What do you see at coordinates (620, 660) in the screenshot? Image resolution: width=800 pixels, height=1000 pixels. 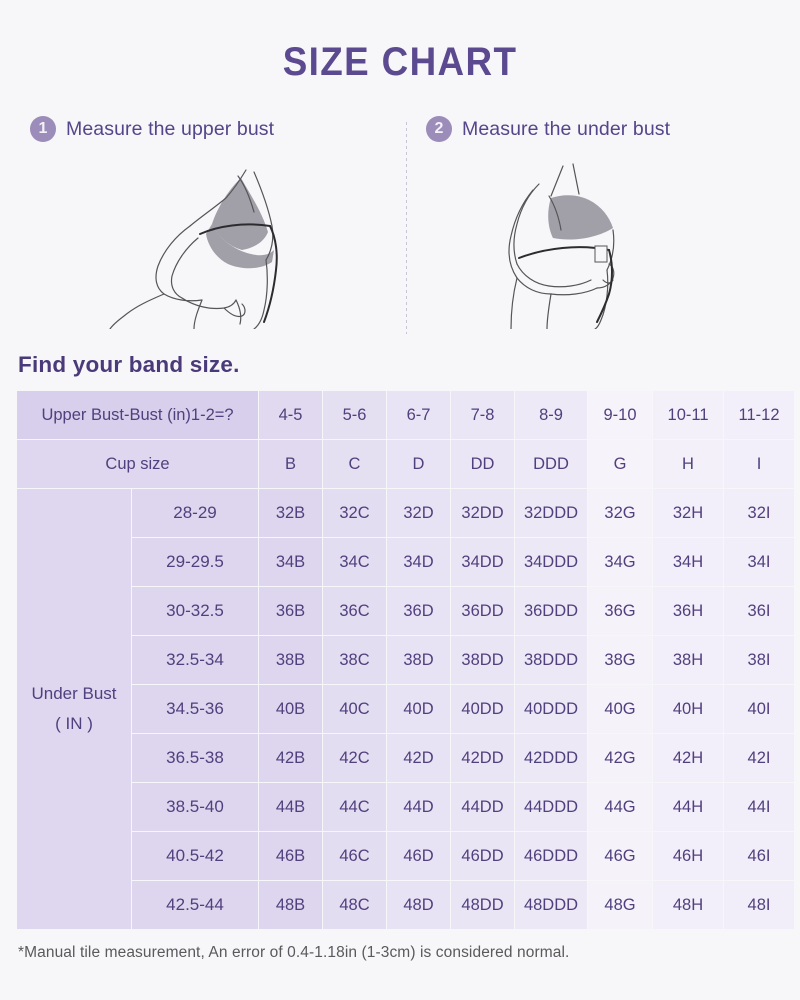 I see `size-cell: 38G` at bounding box center [620, 660].